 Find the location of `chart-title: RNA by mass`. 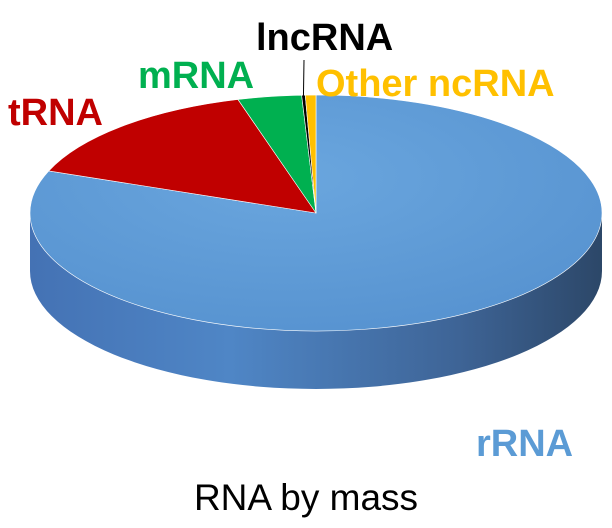

chart-title: RNA by mass is located at coordinates (306, 497).